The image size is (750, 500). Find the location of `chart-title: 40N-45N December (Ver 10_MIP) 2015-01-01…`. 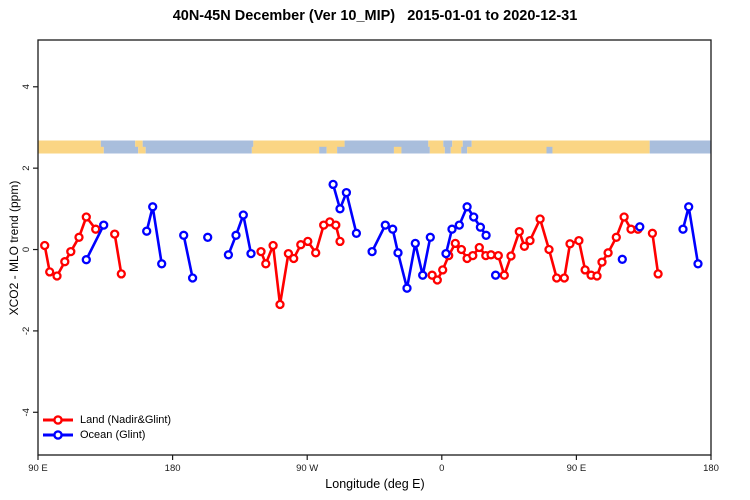

chart-title: 40N-45N December (Ver 10_MIP) 2015-01-01… is located at coordinates (375, 16).